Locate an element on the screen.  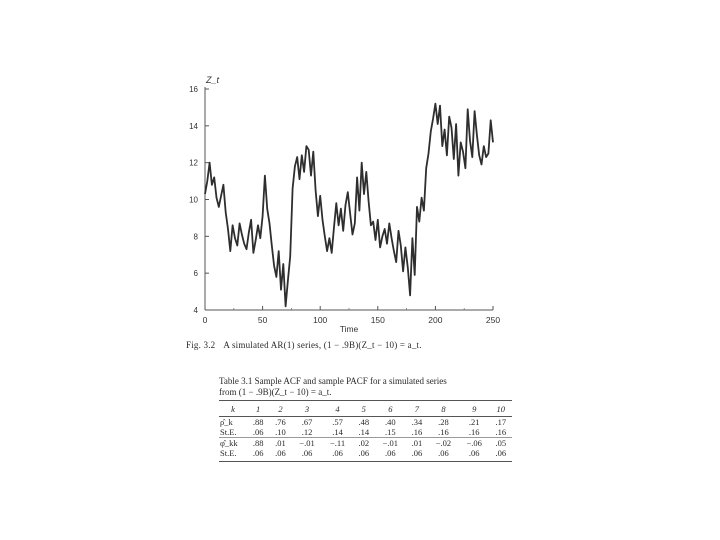
lag-header: 9 is located at coordinates (474, 408).